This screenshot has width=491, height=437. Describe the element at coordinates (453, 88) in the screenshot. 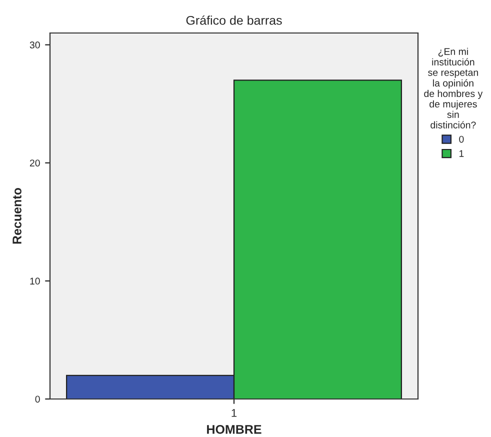

I see `legend-title: ¿En mi institución se respetan la opinión de hombres y de mujeres sin distinción?` at that location.